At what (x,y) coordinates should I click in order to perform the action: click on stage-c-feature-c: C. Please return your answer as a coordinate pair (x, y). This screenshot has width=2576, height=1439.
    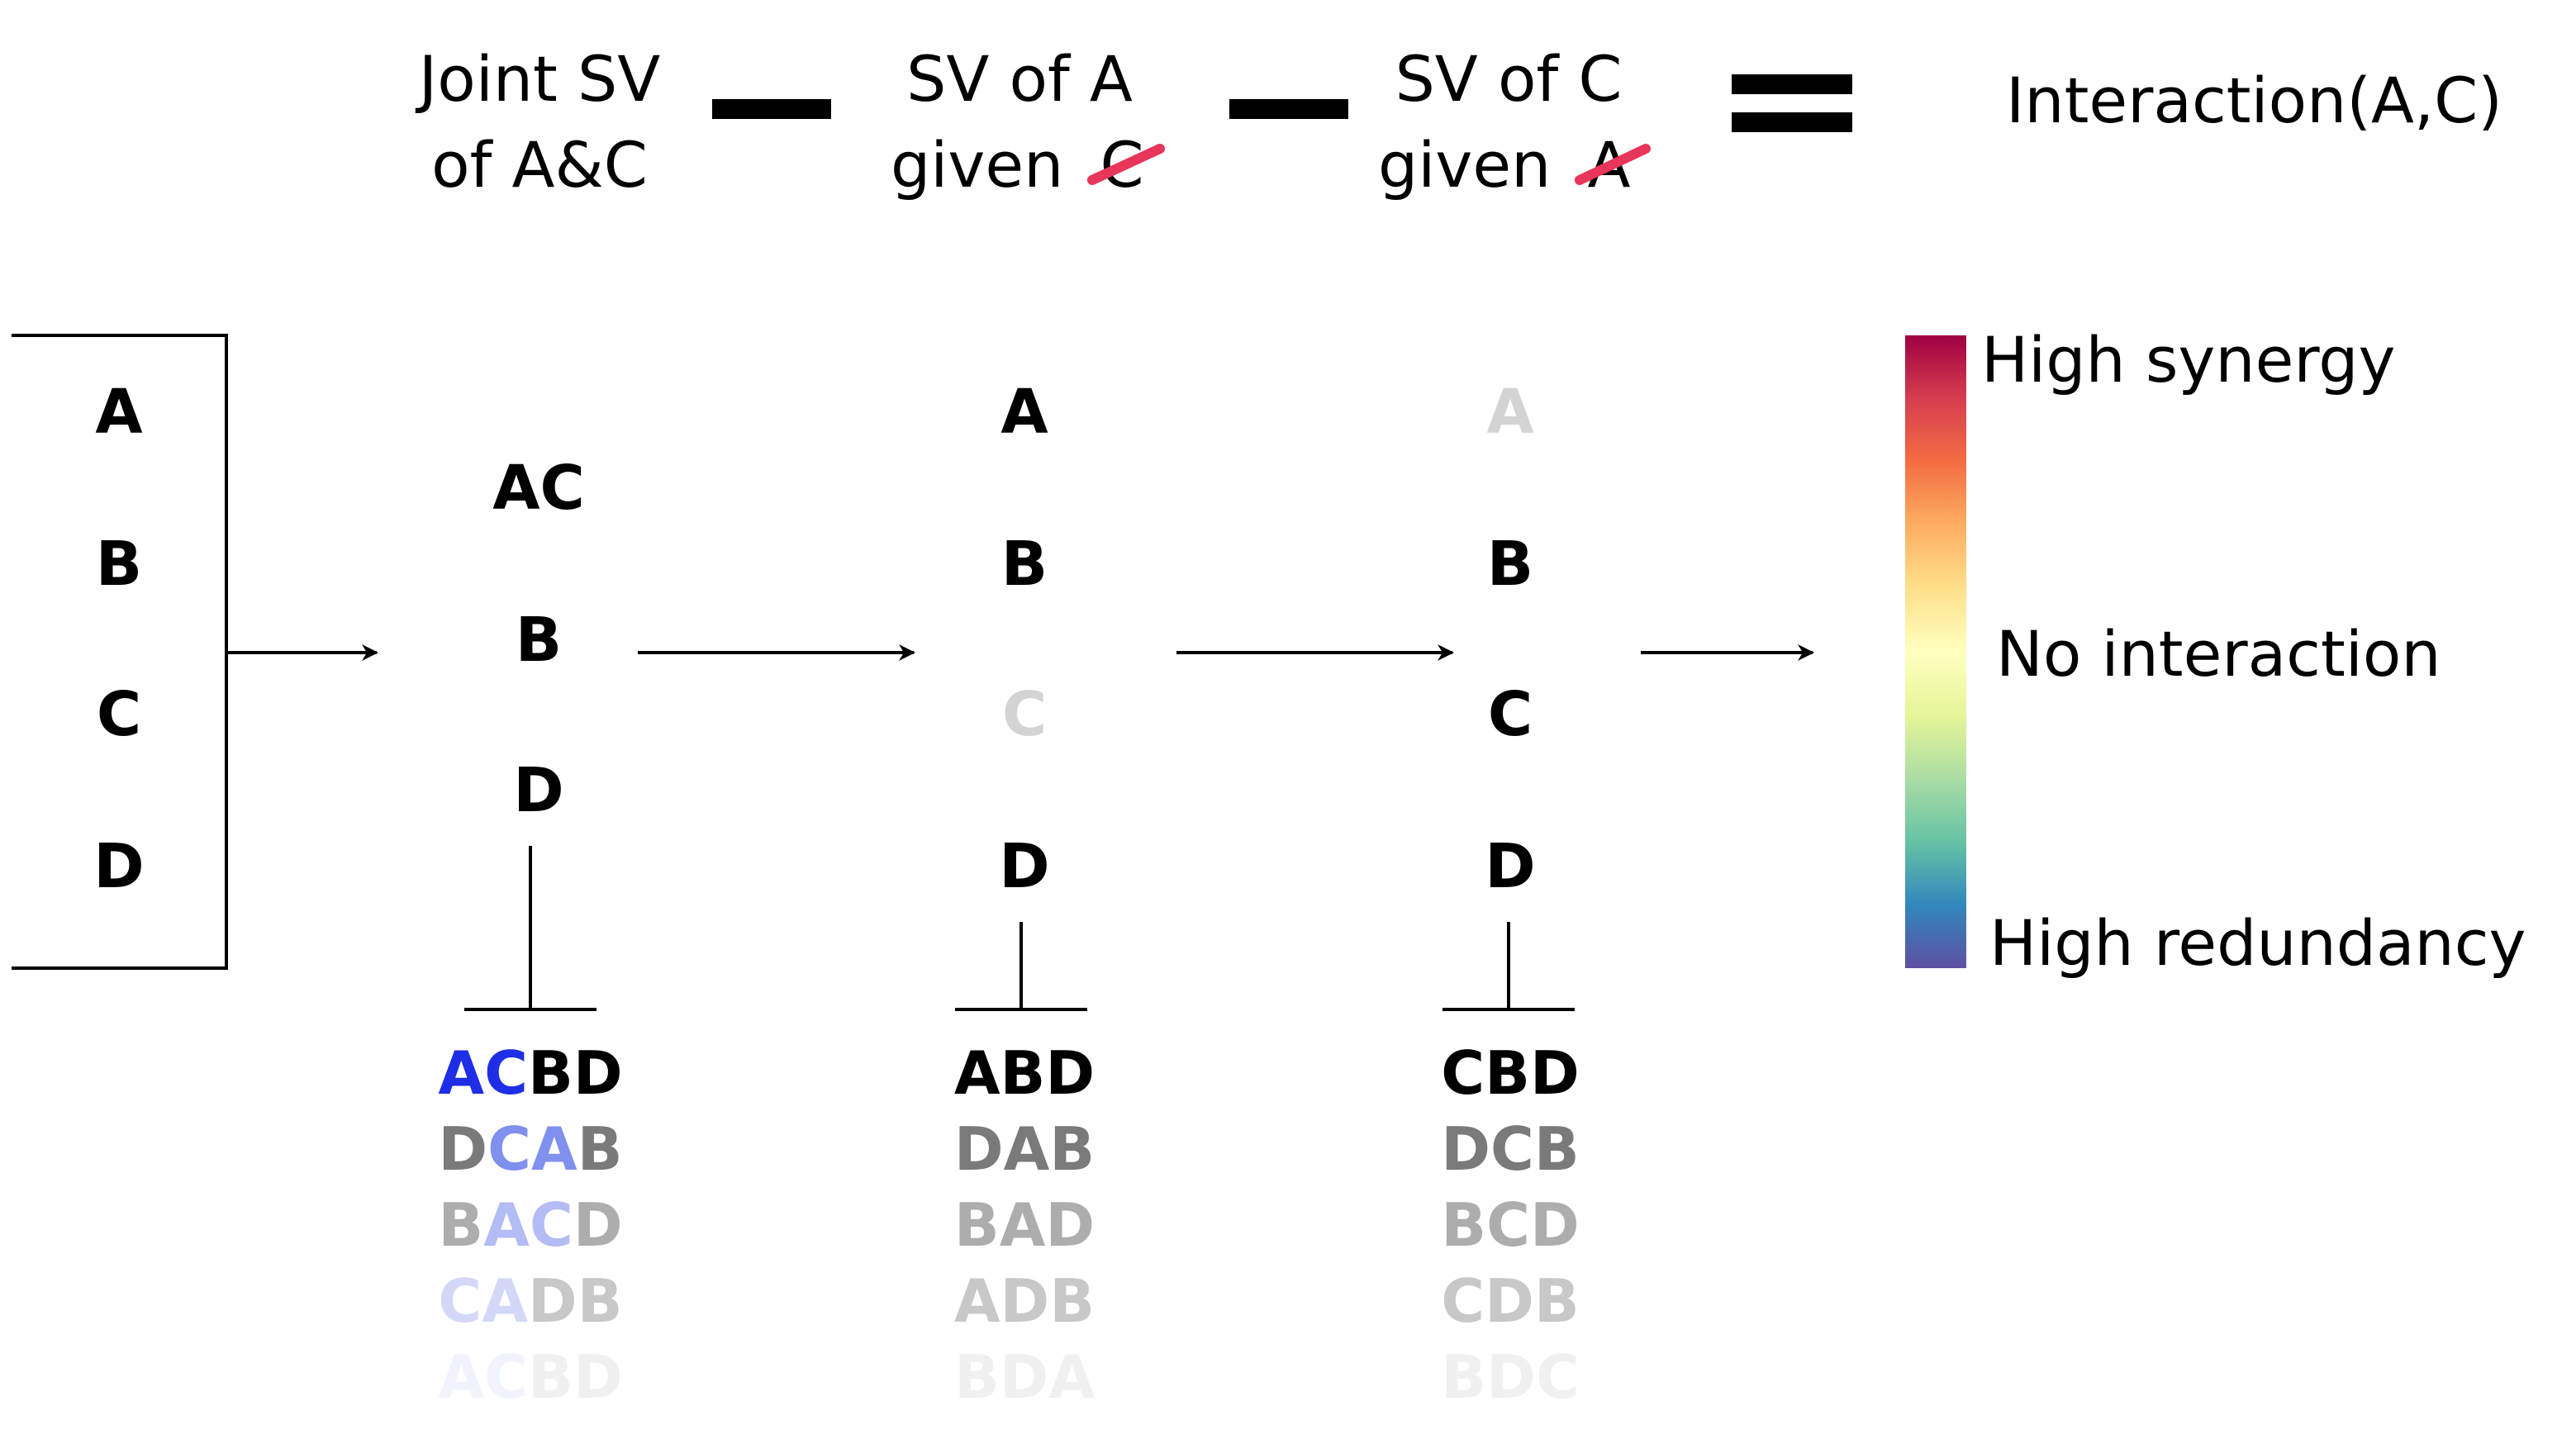
    Looking at the image, I should click on (1510, 714).